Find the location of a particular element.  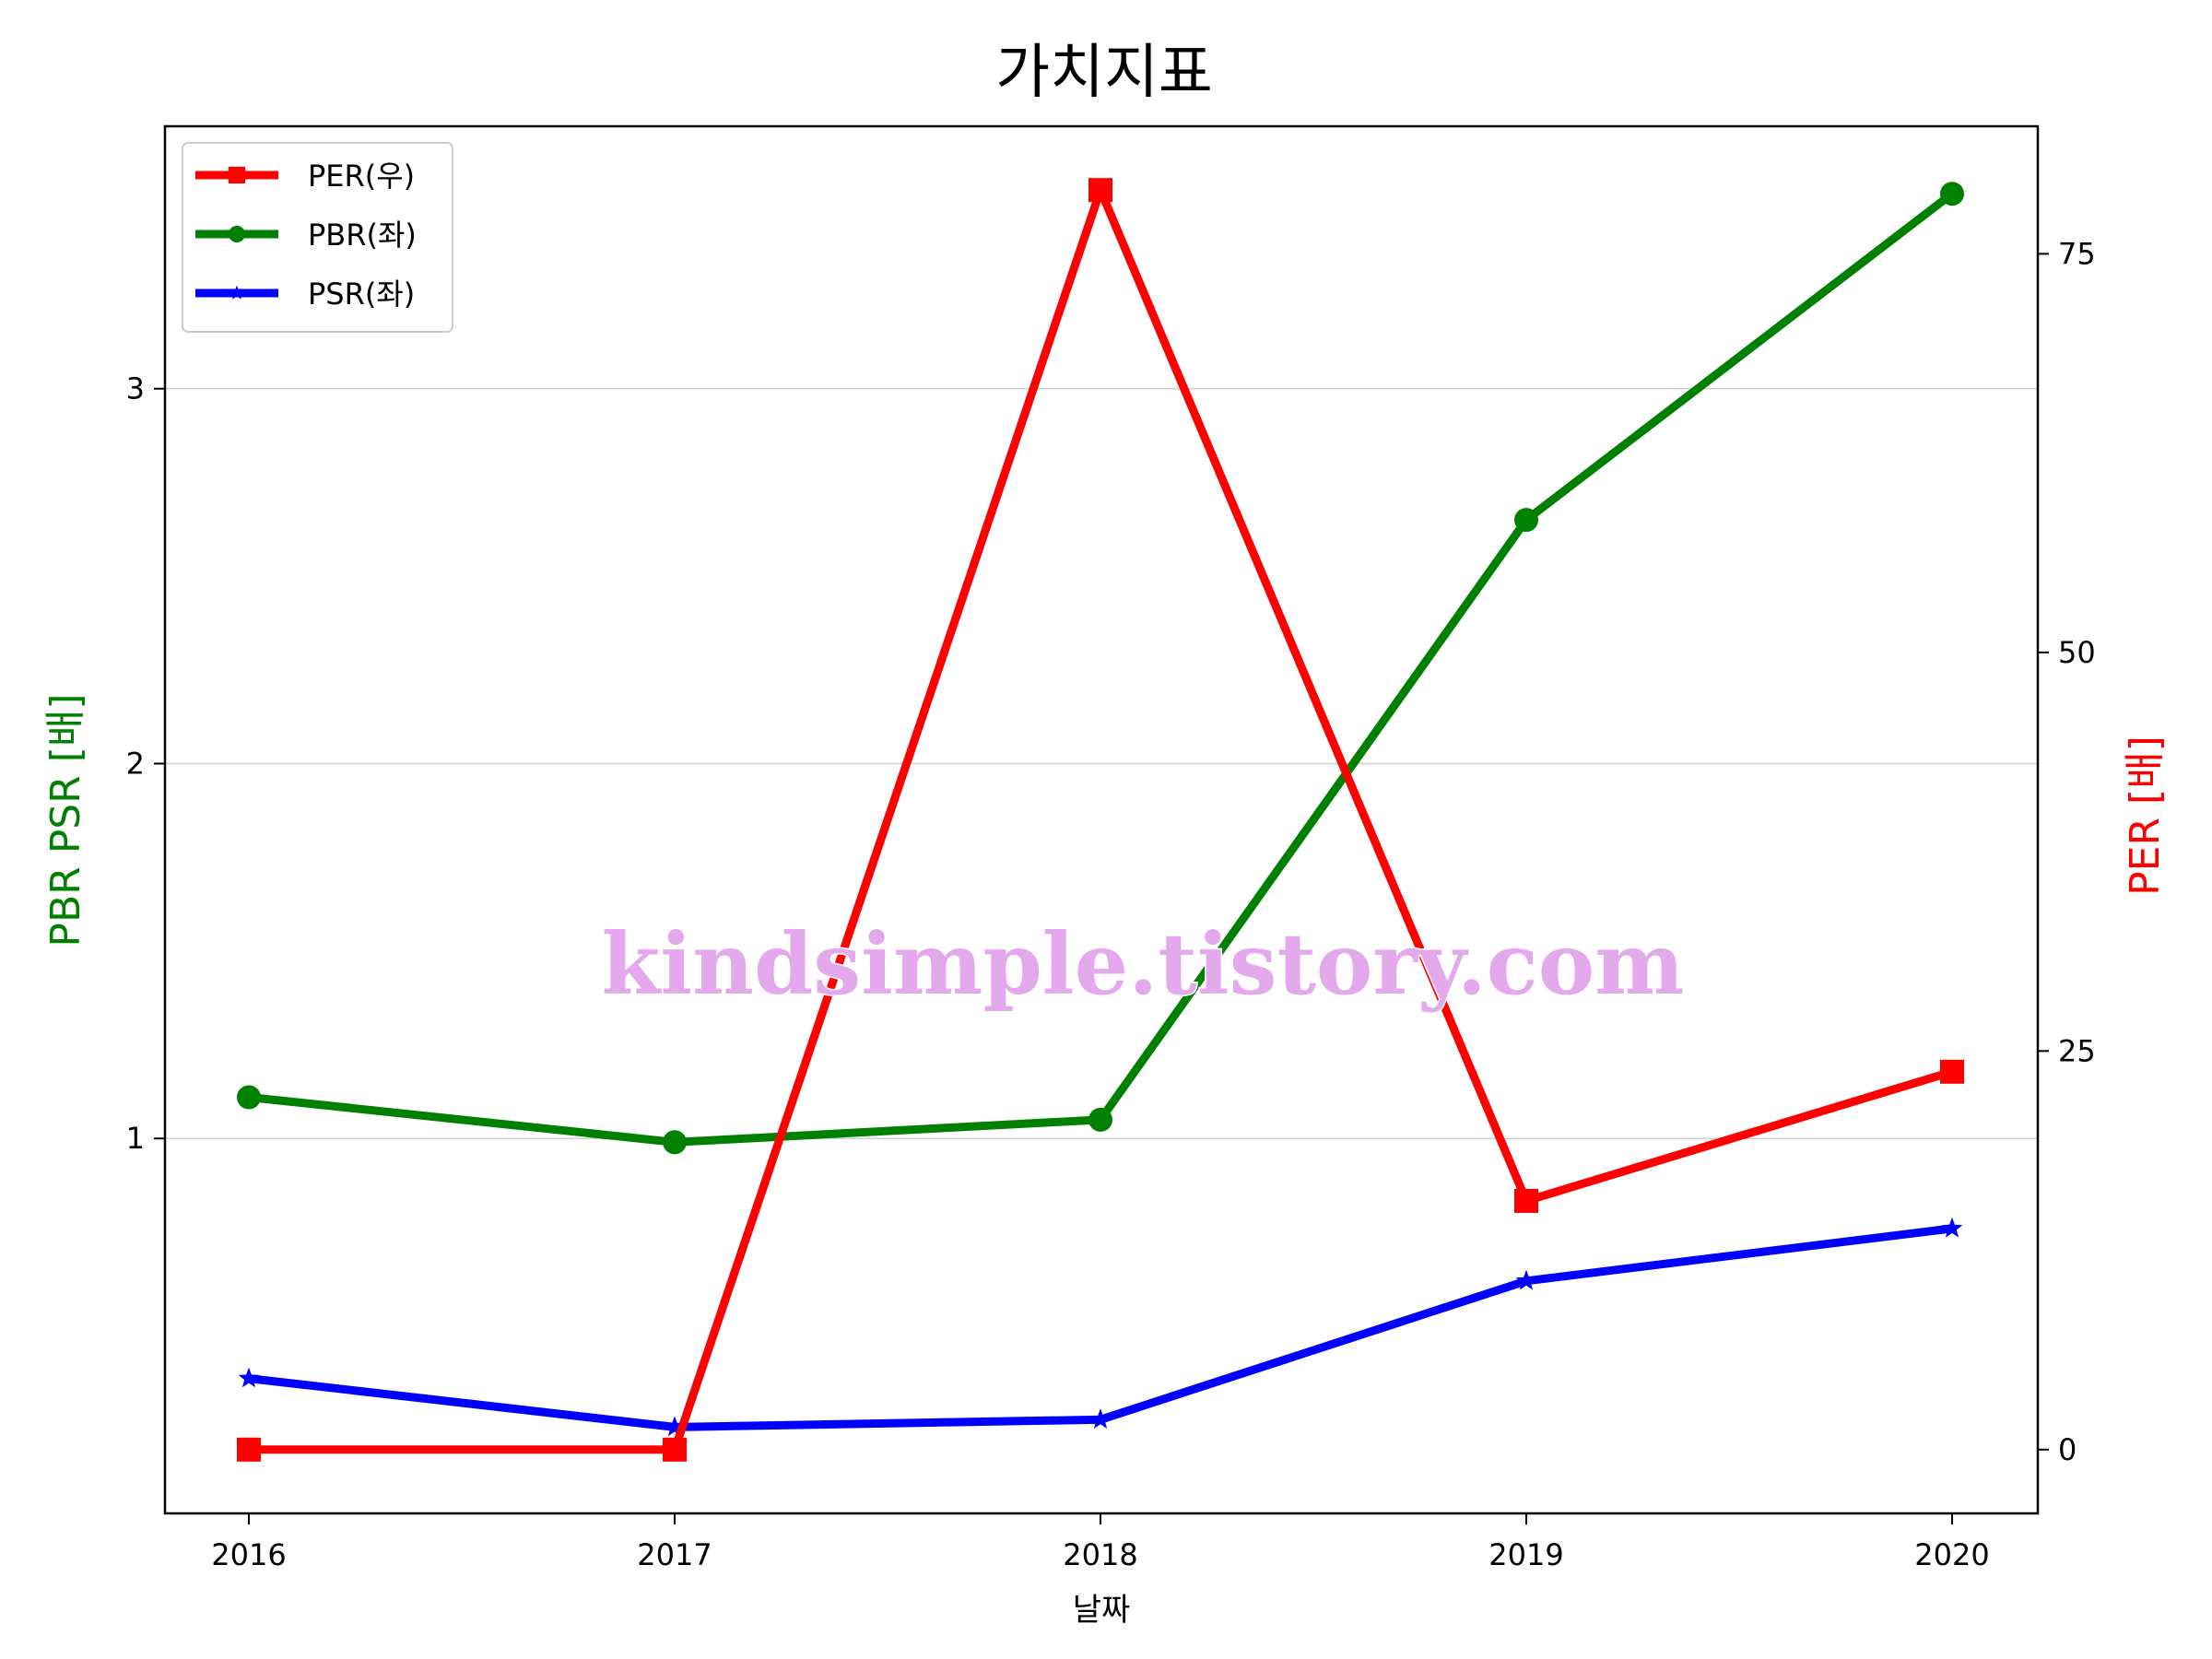

pbr-point-2016 is located at coordinates (249, 1097).